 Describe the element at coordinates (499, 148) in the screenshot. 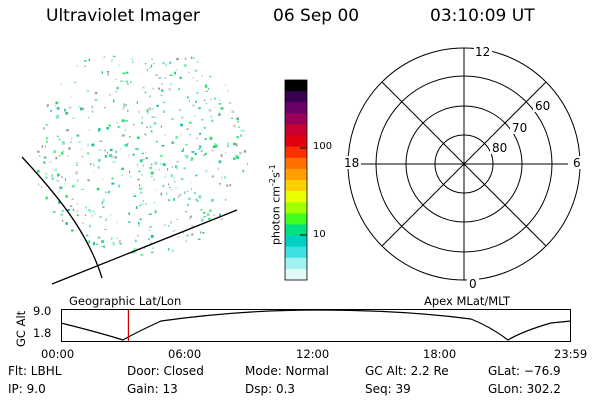

I see `mlat-label-80: 80` at that location.